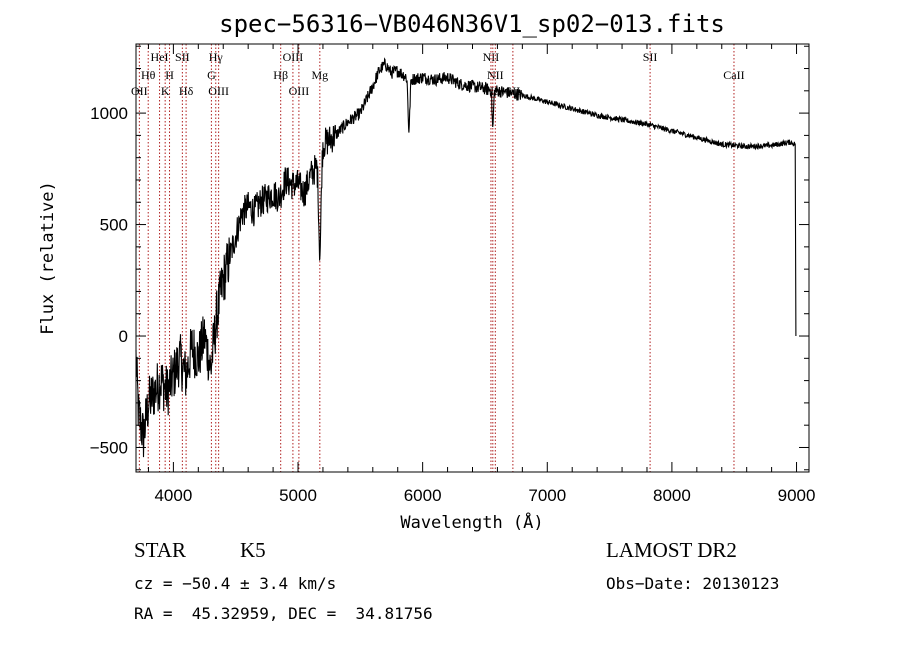 The width and height of the screenshot is (900, 649). Describe the element at coordinates (148, 75) in the screenshot. I see `marker-label: Hθ` at that location.